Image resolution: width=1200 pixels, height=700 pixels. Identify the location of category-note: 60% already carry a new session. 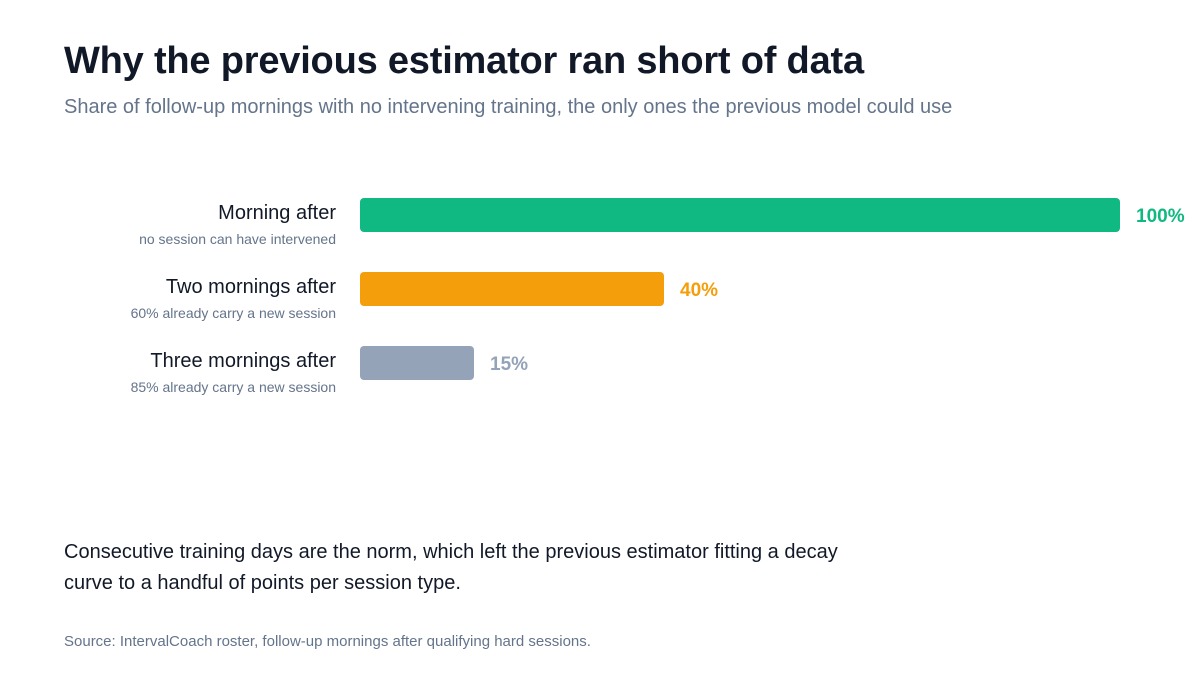
(233, 313).